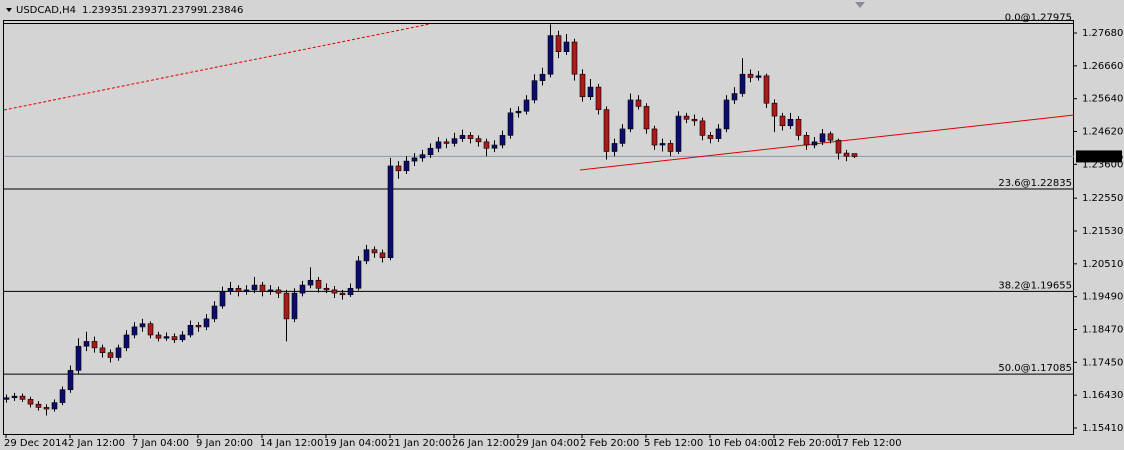  What do you see at coordinates (827, 142) in the screenshot?
I see `trendline` at bounding box center [827, 142].